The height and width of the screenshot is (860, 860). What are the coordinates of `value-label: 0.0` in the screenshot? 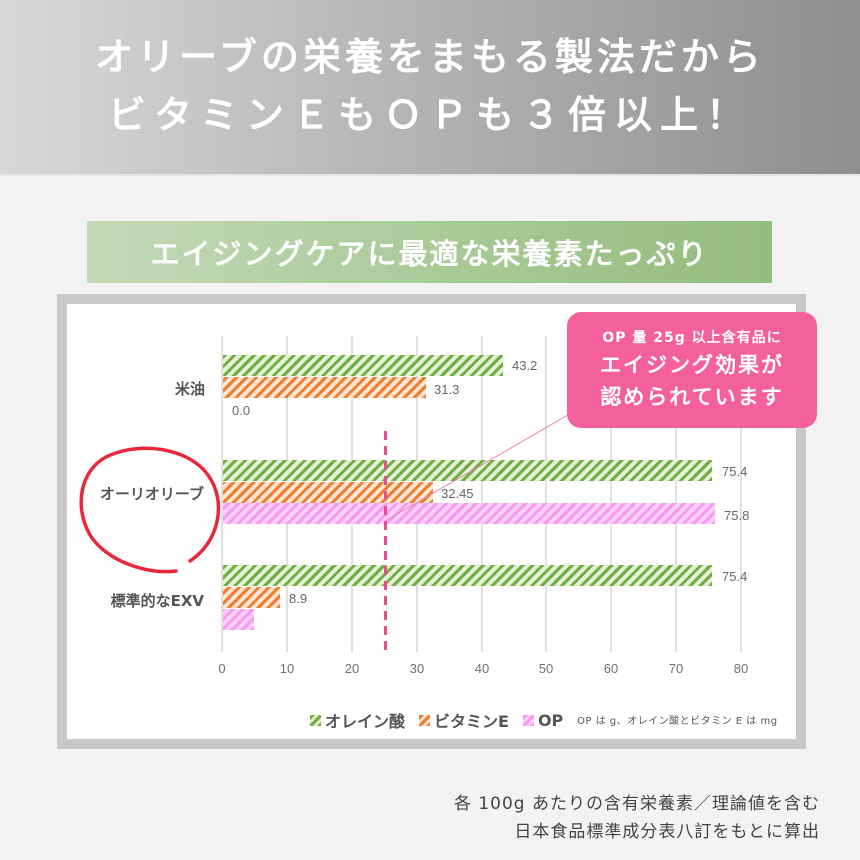 It's located at (241, 410).